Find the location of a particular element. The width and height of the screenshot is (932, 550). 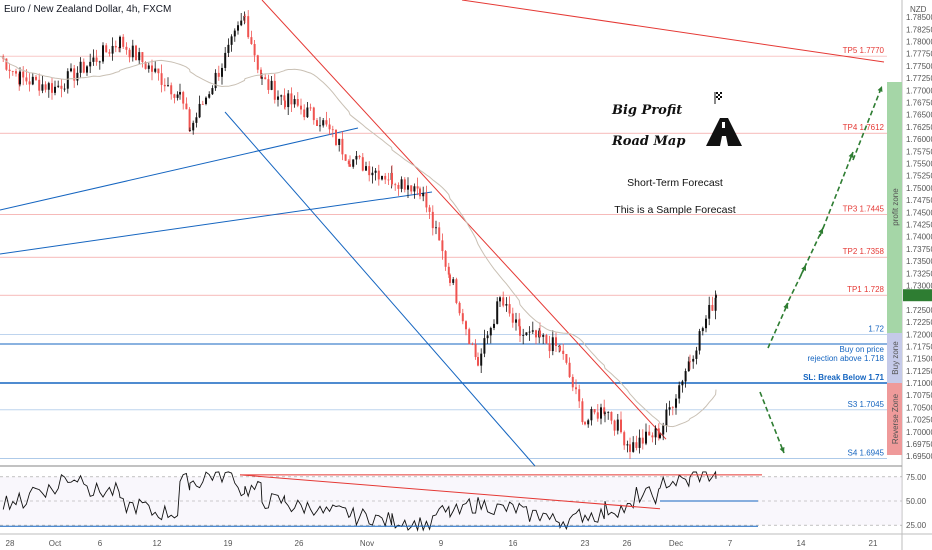

buy-zone-label: Buy zone is located at coordinates (895, 358).